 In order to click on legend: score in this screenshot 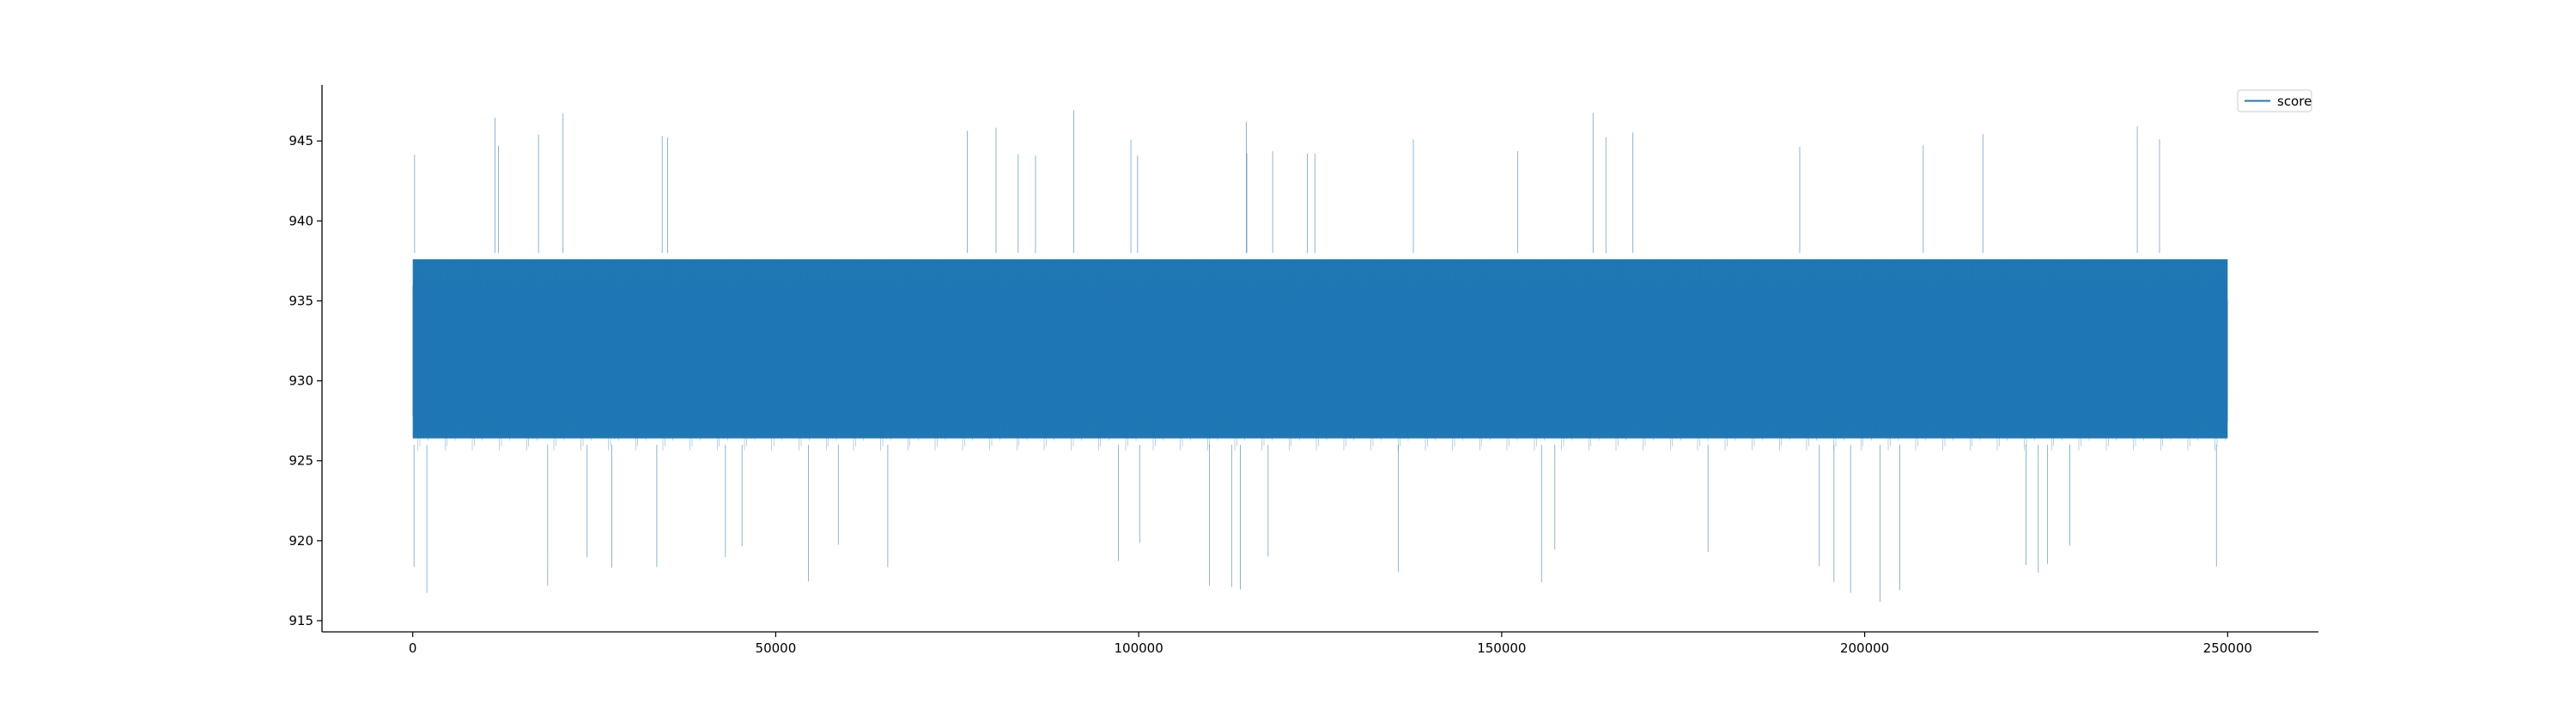, I will do `click(2274, 100)`.